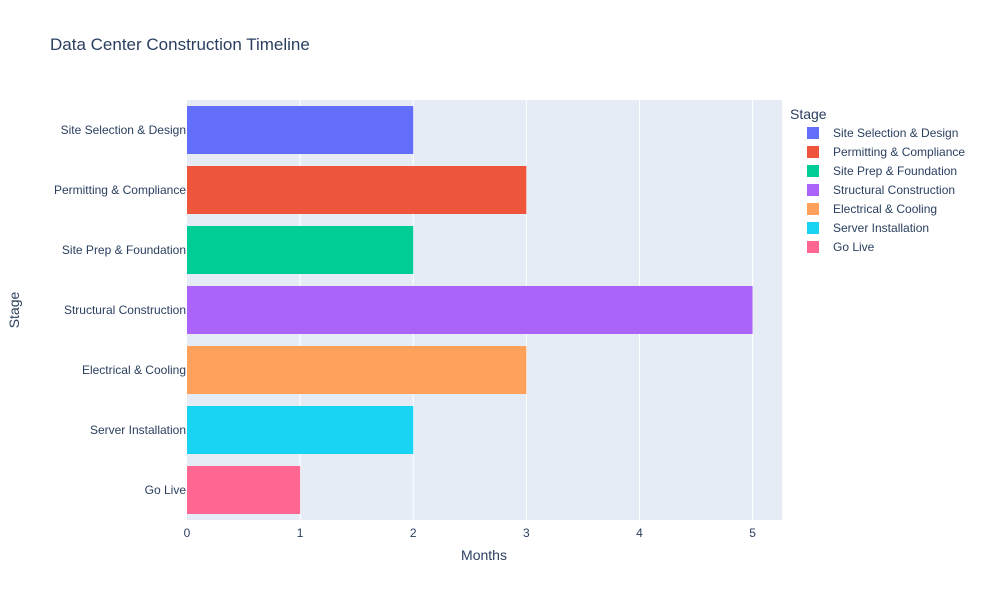  Describe the element at coordinates (885, 209) in the screenshot. I see `legend-item-label: Electrical & Cooling` at that location.